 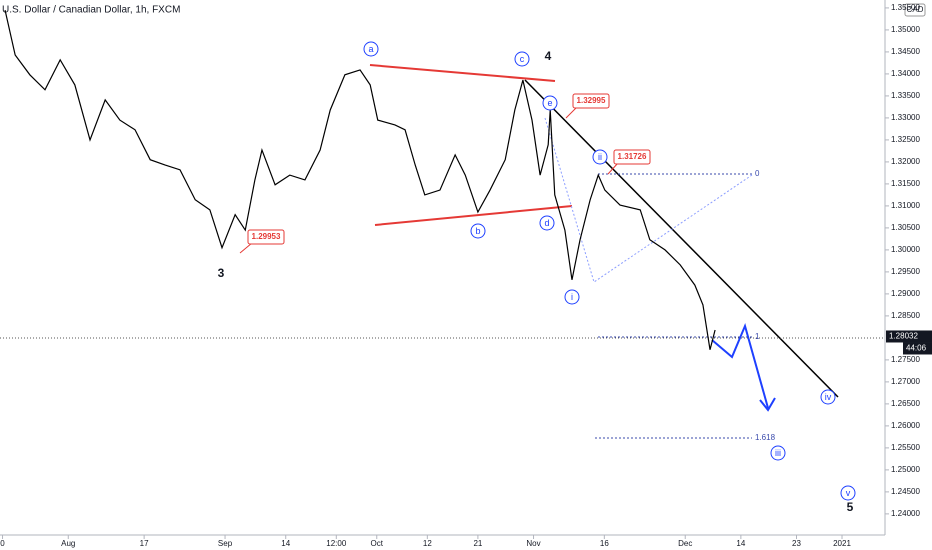 I want to click on currency-badge, so click(x=915, y=10).